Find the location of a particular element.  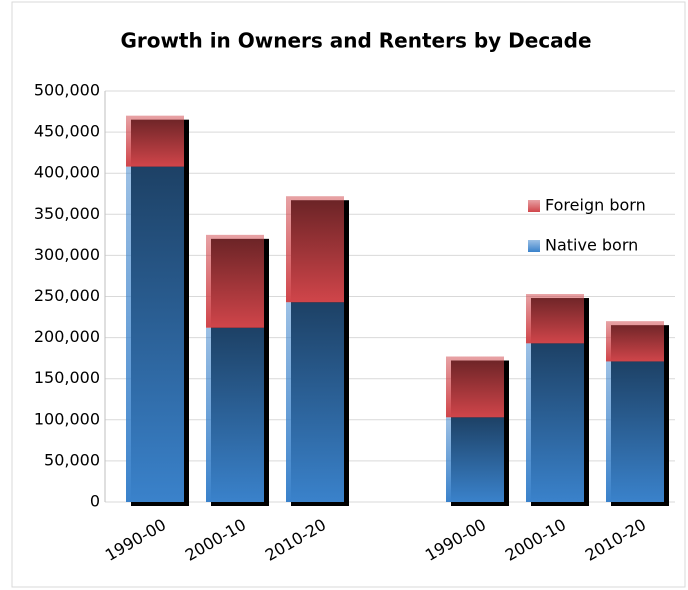

y-tick-label: 450,000 is located at coordinates (67, 131).